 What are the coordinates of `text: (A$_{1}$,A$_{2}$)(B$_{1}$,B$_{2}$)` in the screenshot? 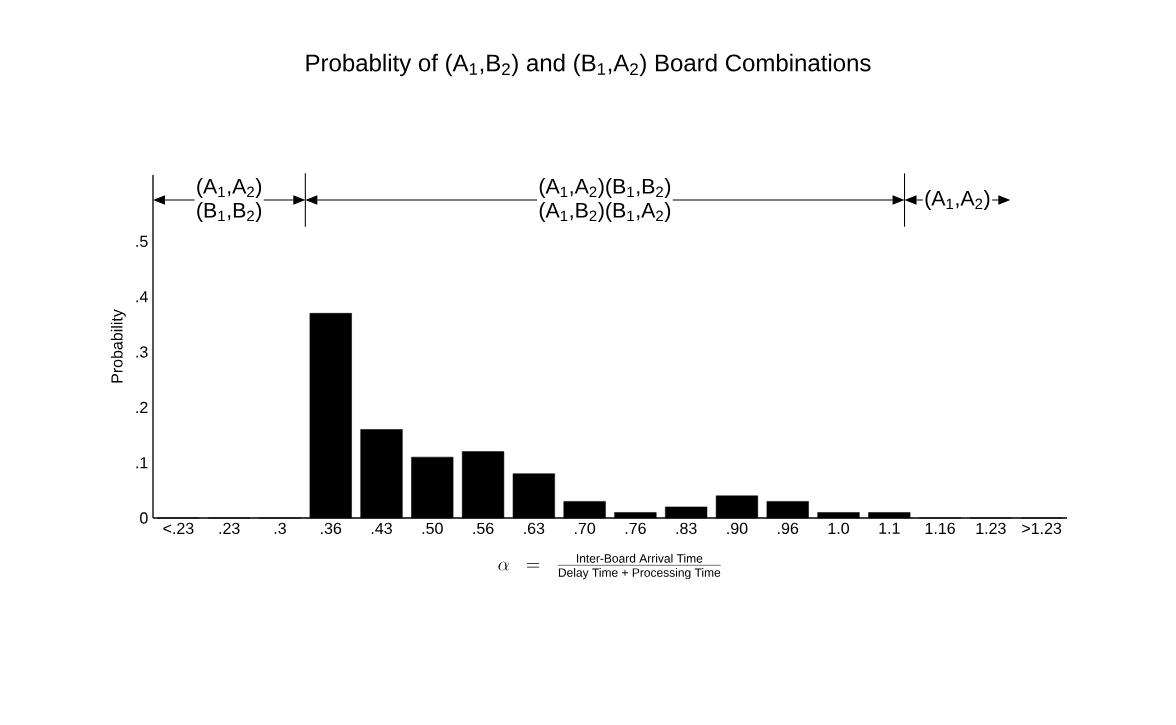 It's located at (605, 188).